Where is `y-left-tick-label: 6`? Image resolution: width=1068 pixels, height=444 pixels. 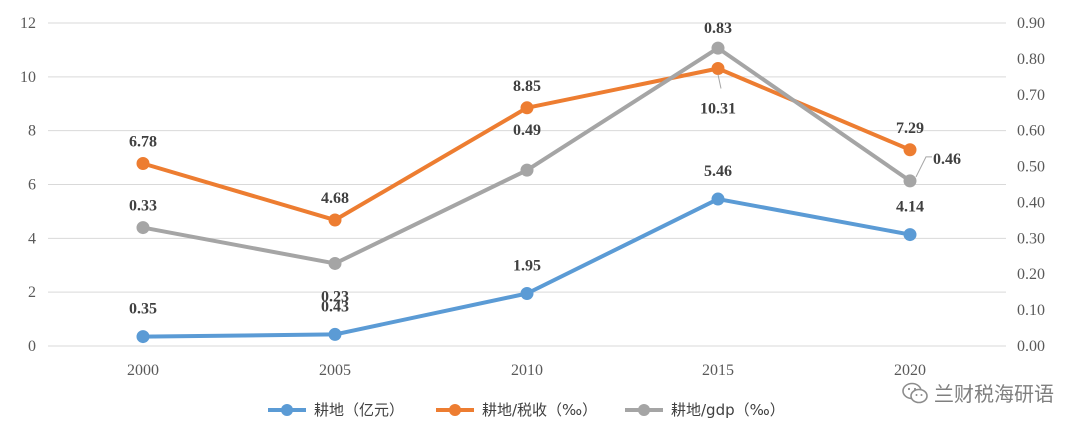
y-left-tick-label: 6 is located at coordinates (32, 185).